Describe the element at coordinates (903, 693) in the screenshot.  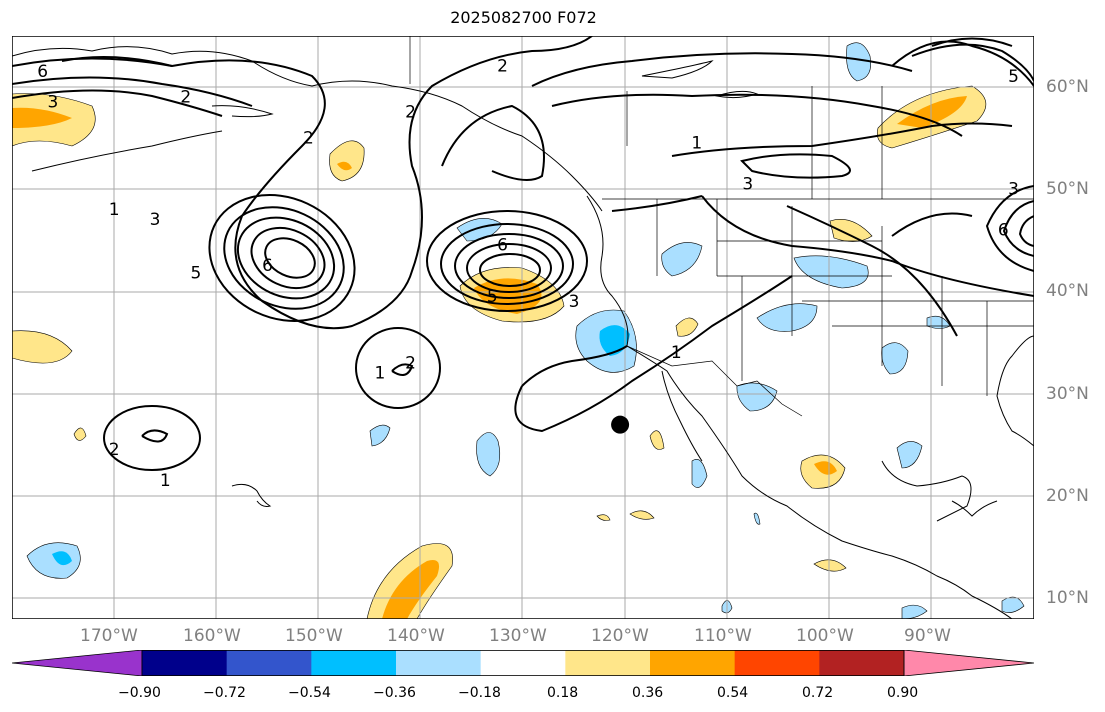
I see `colorbar-tick: 0.90` at that location.